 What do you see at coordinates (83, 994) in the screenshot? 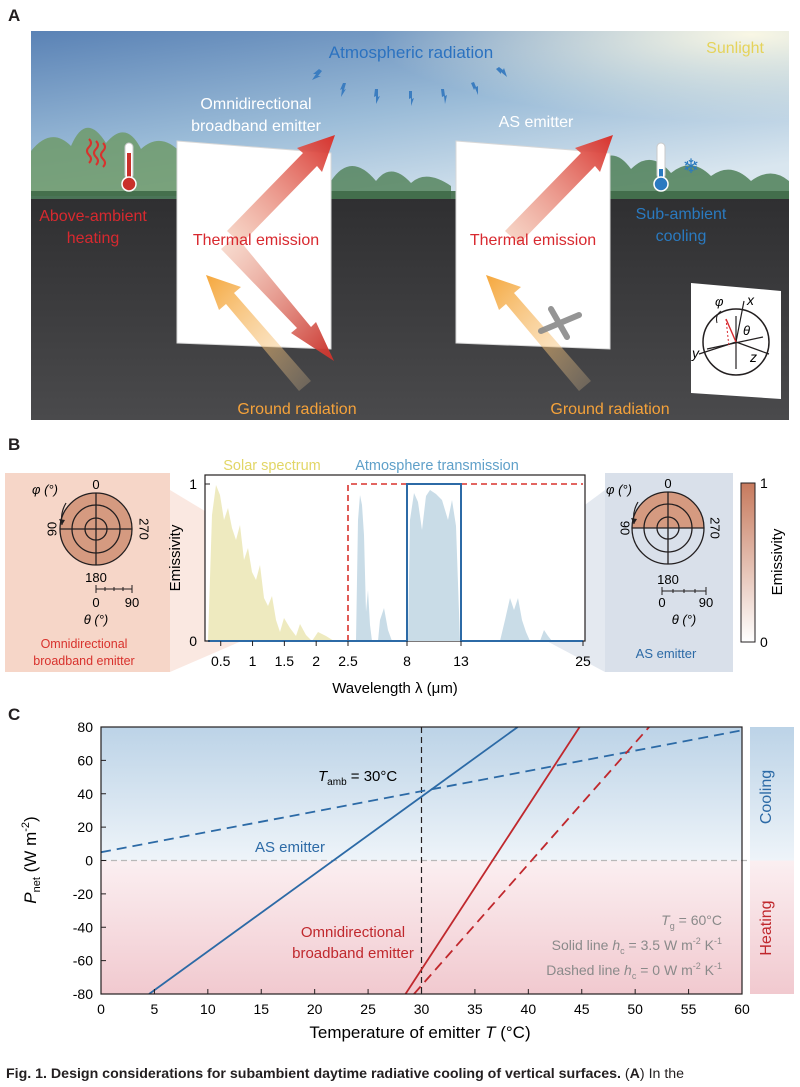
I see `y-tick-label: -80` at bounding box center [83, 994].